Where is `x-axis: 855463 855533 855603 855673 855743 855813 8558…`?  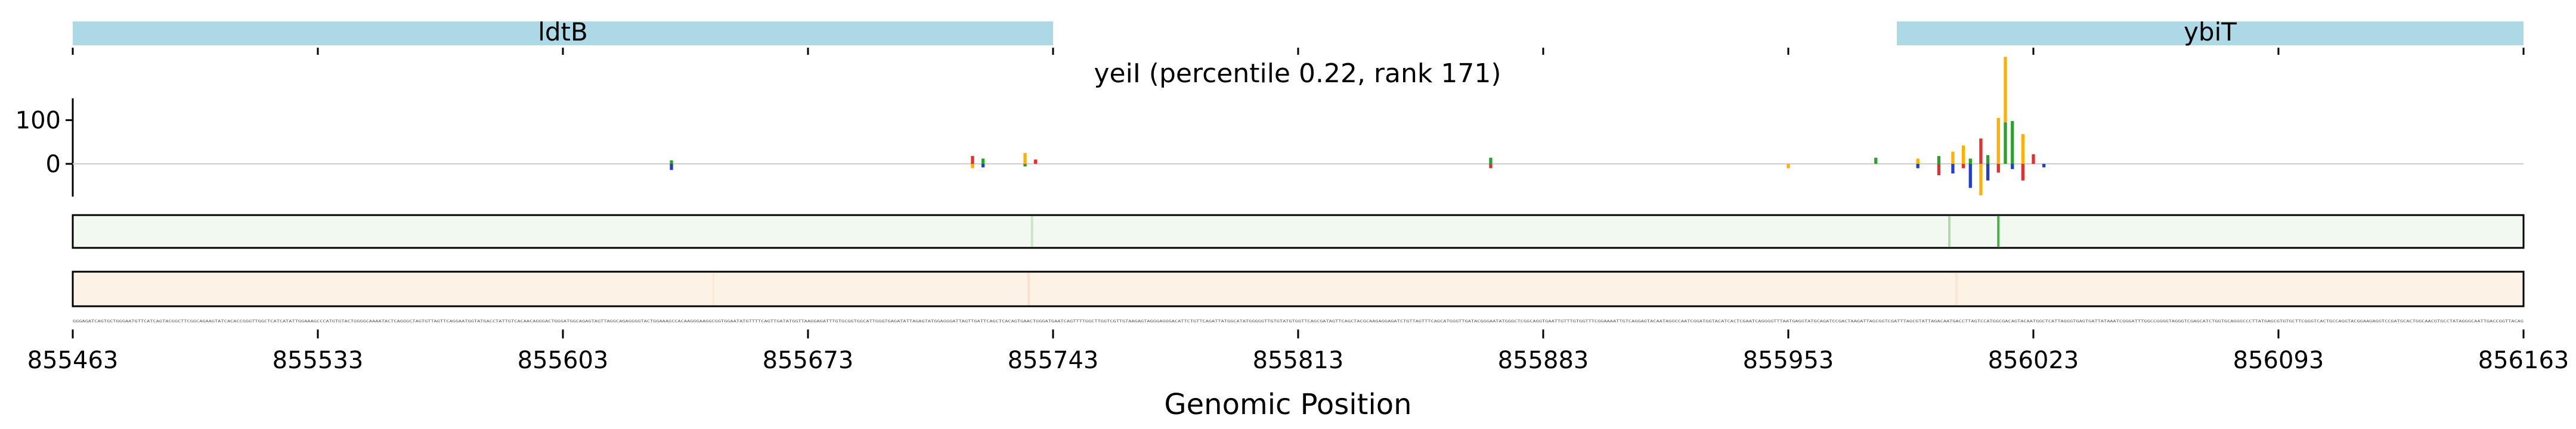
x-axis: 855463 855533 855603 855673 855743 855813 8558… is located at coordinates (1298, 351).